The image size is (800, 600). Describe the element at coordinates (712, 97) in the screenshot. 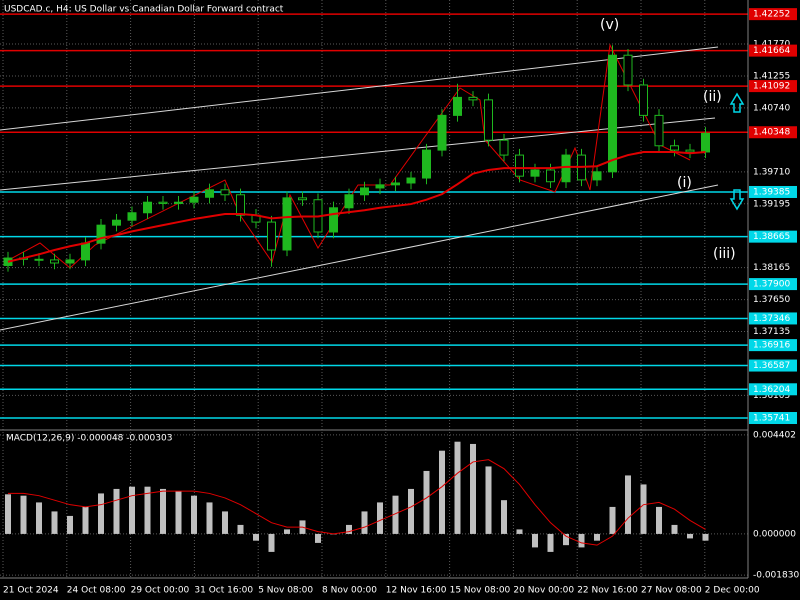

I see `wave-label: (ii)` at that location.